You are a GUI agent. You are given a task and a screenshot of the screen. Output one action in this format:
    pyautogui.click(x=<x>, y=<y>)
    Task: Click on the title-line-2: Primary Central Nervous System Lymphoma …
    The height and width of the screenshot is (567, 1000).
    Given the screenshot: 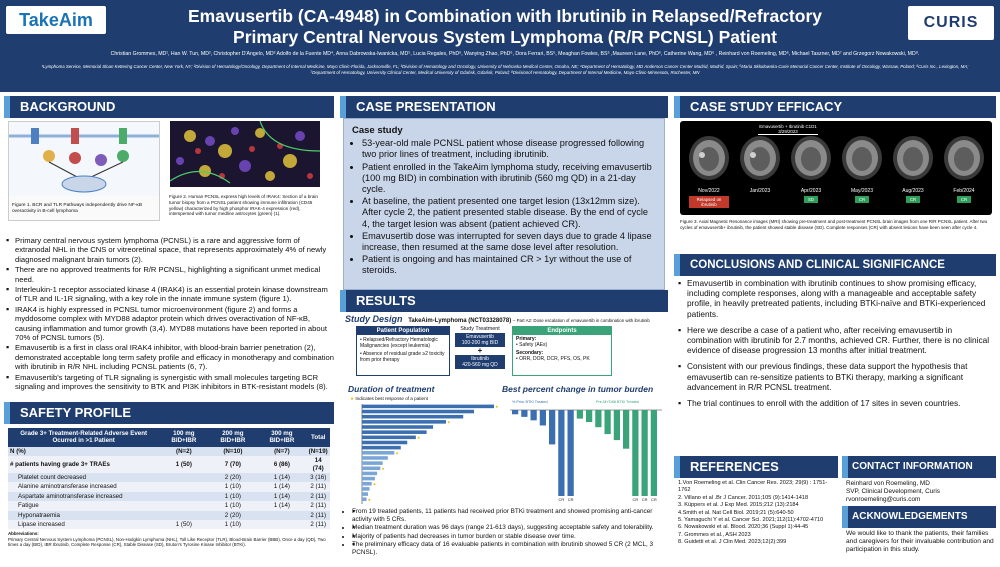 What is the action you would take?
    pyautogui.click(x=505, y=37)
    